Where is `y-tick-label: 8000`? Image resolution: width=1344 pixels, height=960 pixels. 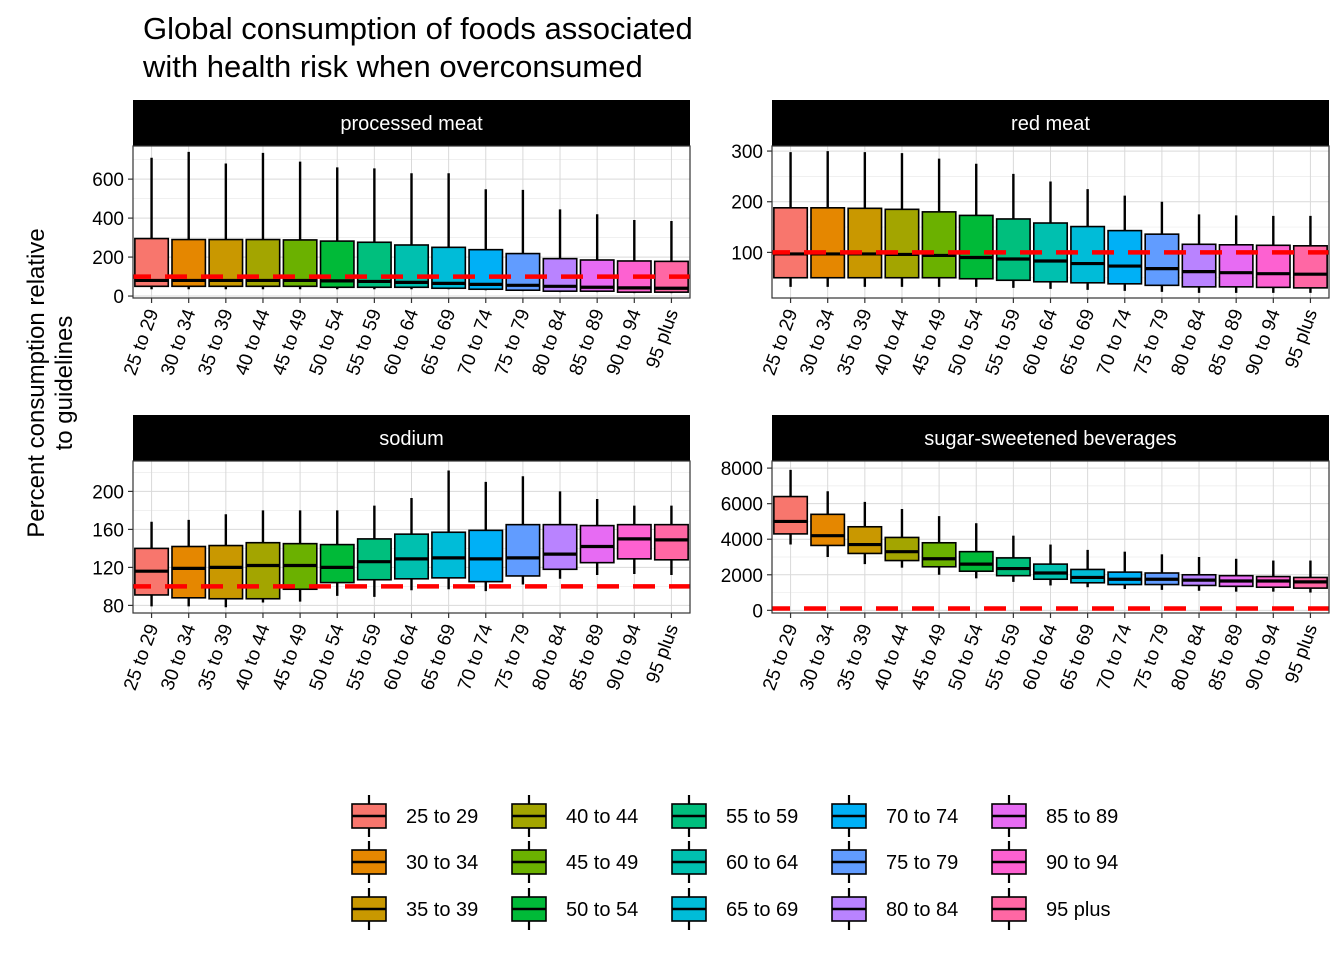
y-tick-label: 8000 is located at coordinates (742, 469).